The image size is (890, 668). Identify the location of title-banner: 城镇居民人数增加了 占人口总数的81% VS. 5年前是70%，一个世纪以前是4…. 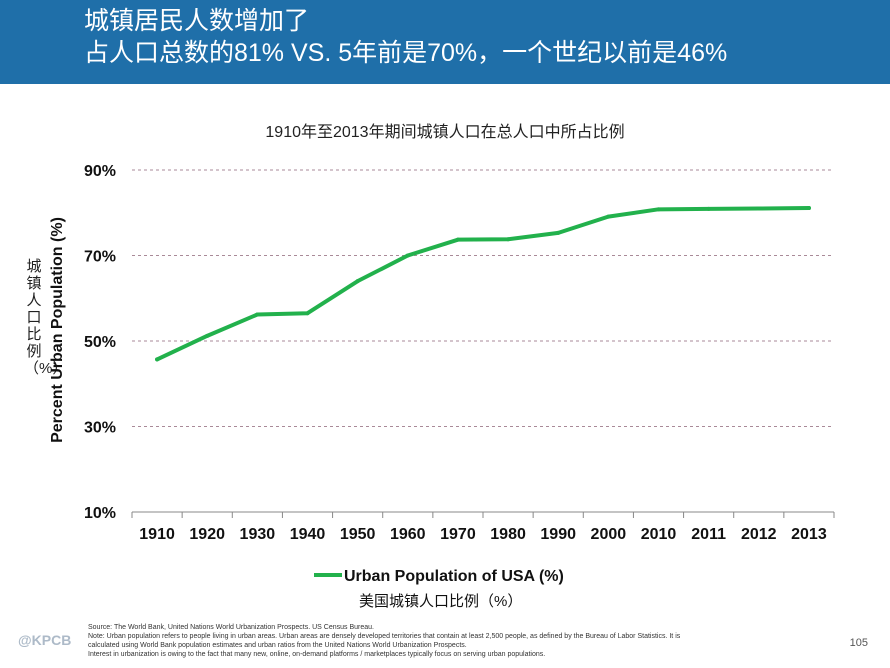
(445, 42).